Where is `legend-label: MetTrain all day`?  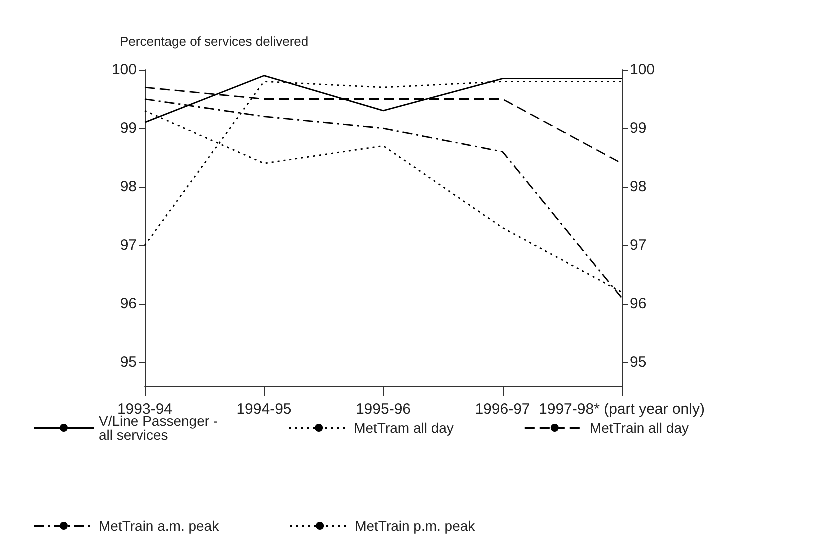
legend-label: MetTrain all day is located at coordinates (639, 428).